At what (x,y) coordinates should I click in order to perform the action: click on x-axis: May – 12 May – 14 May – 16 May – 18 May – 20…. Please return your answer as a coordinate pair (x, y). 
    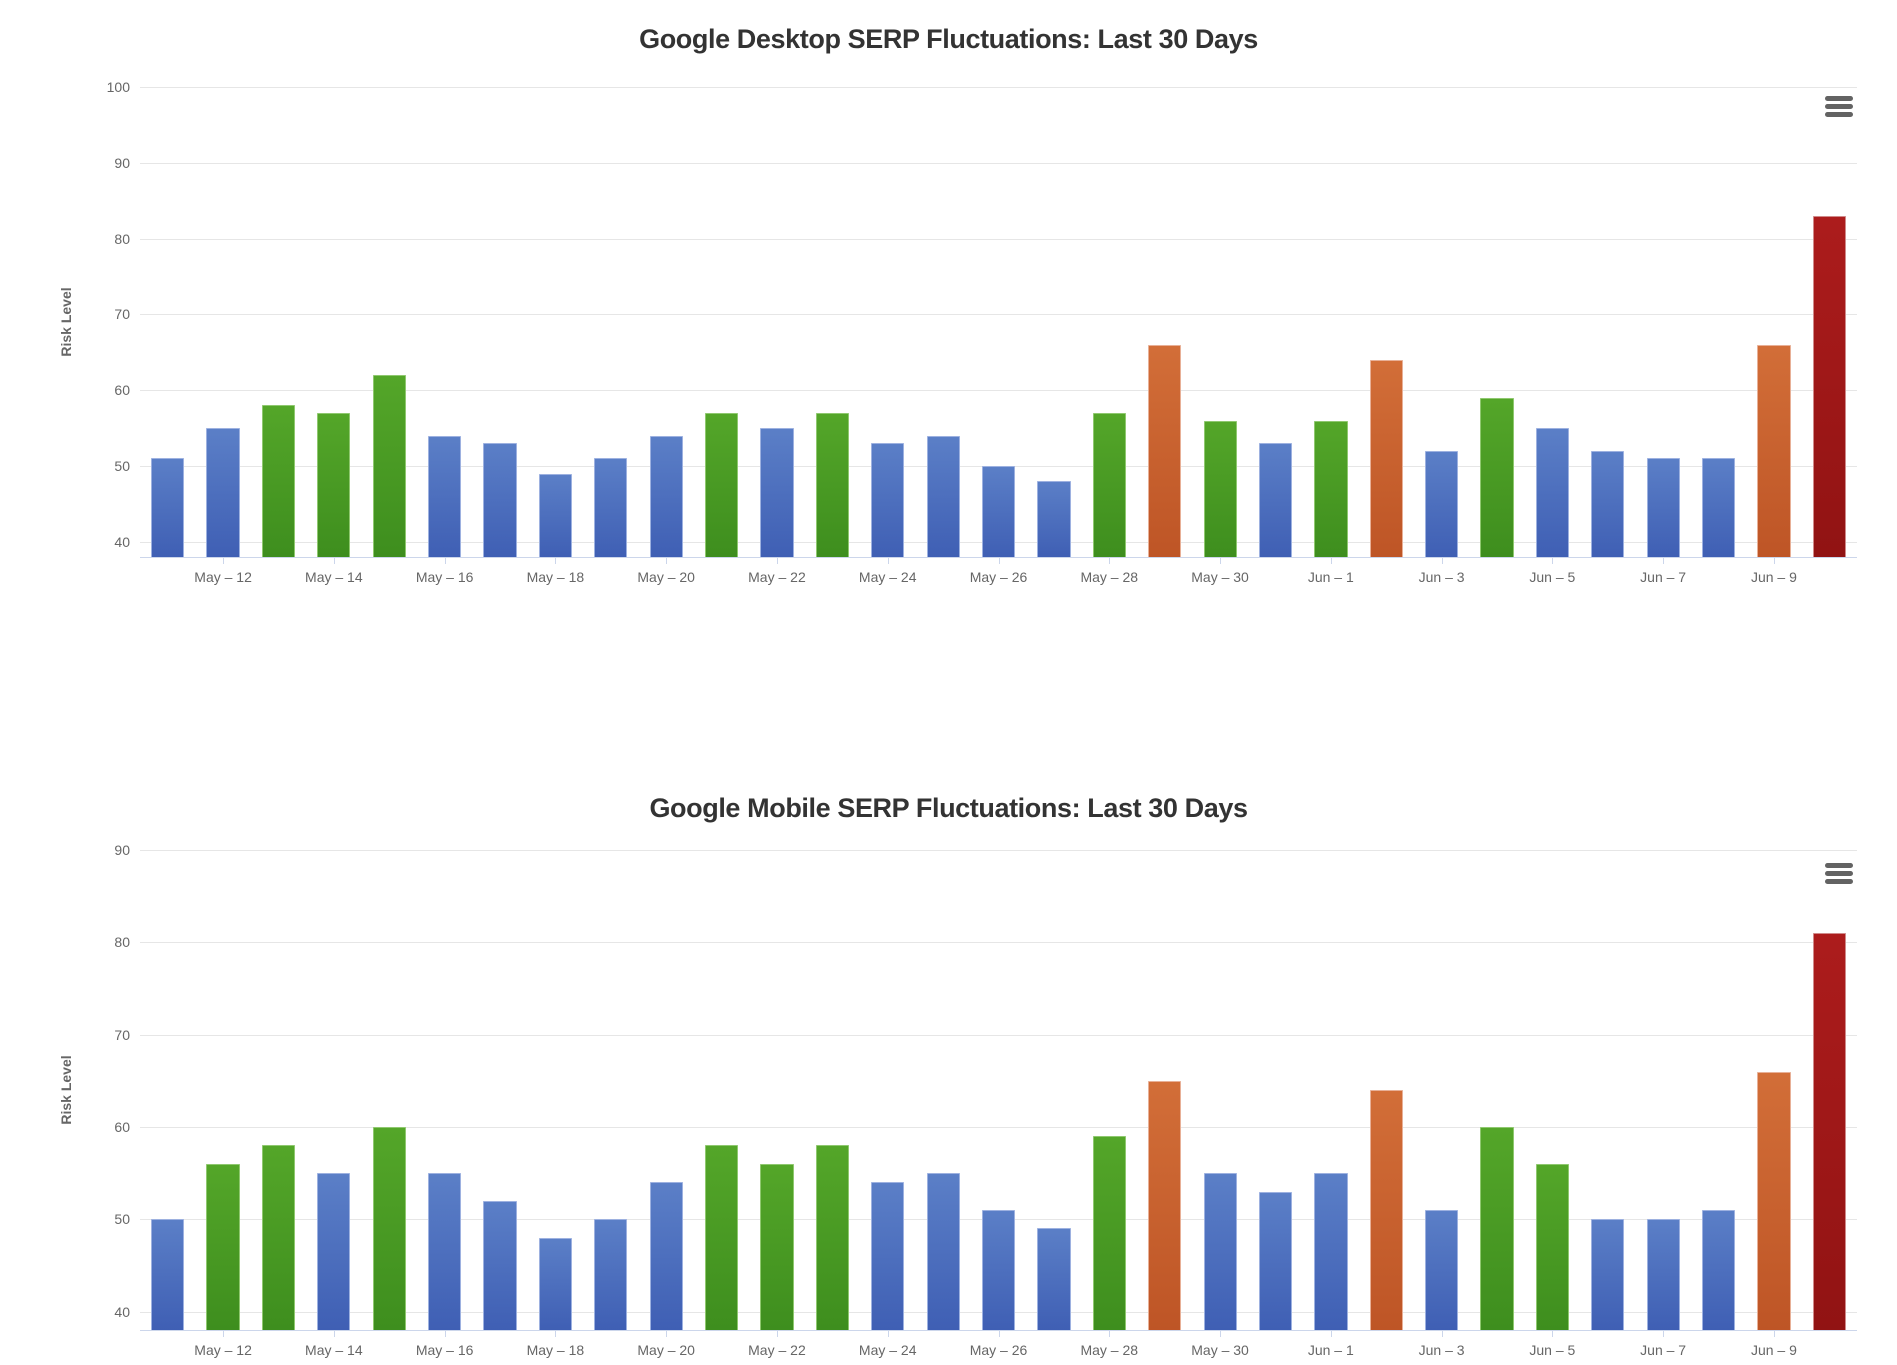
    Looking at the image, I should click on (998, 1347).